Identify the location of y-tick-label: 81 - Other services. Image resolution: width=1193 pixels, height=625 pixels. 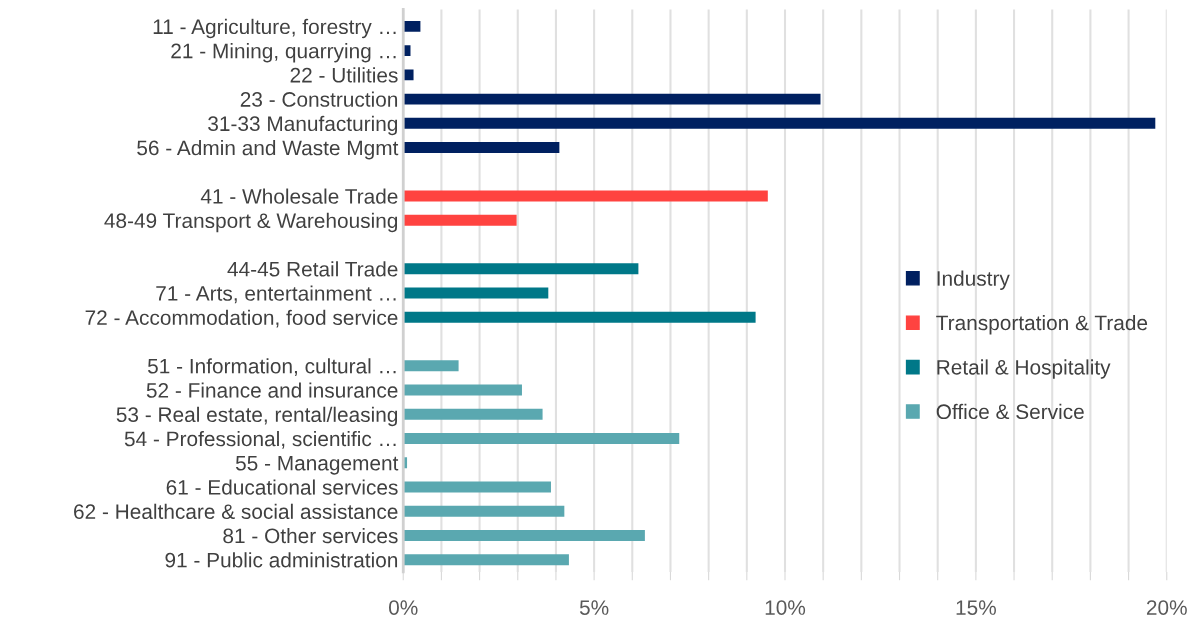
(310, 535).